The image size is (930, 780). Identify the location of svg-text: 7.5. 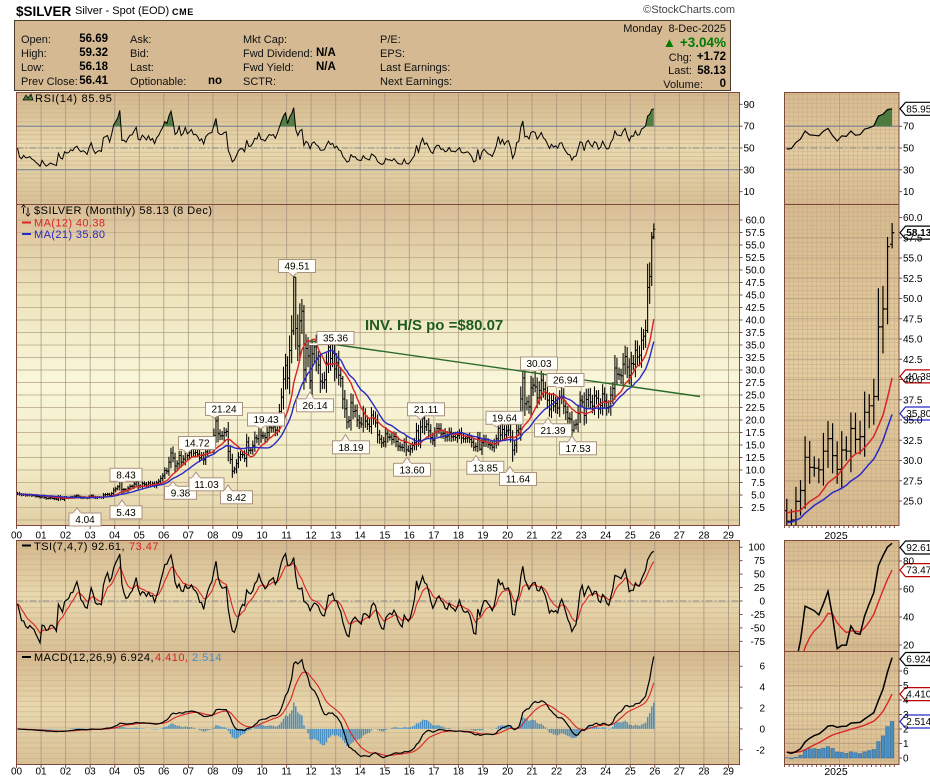
(758, 483).